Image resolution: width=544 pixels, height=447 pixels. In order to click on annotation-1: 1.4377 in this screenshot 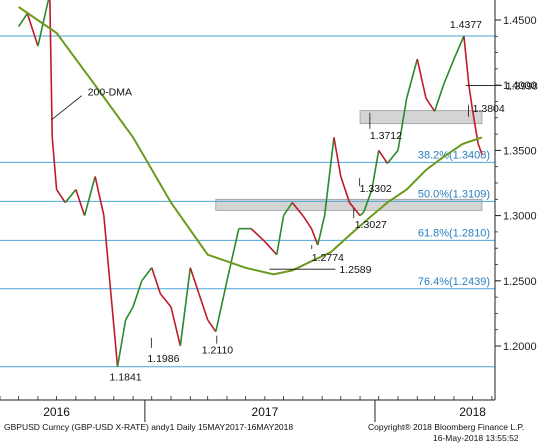, I will do `click(466, 25)`.